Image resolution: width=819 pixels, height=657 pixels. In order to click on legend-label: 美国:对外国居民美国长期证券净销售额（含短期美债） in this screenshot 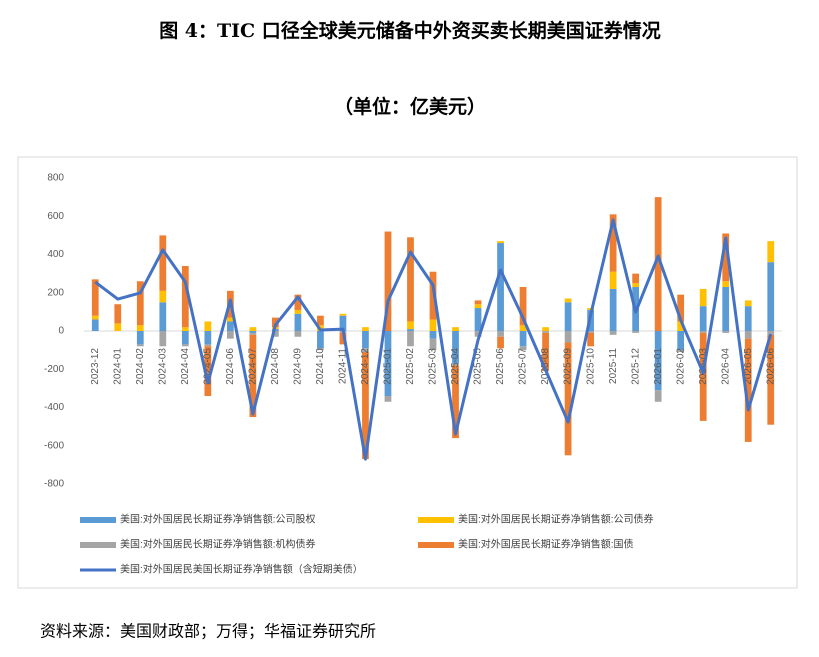, I will do `click(241, 569)`.